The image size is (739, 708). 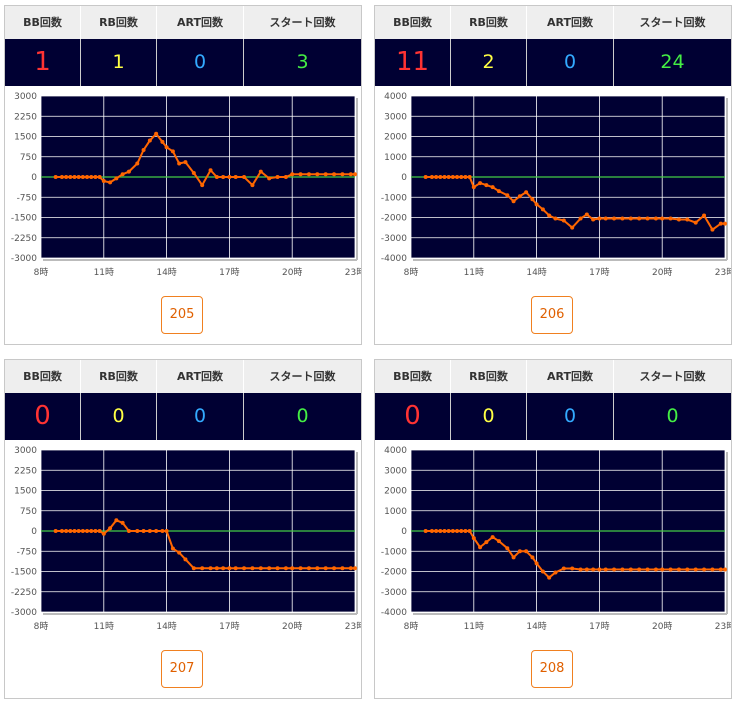 I want to click on machine-number-button: 206, so click(x=552, y=315).